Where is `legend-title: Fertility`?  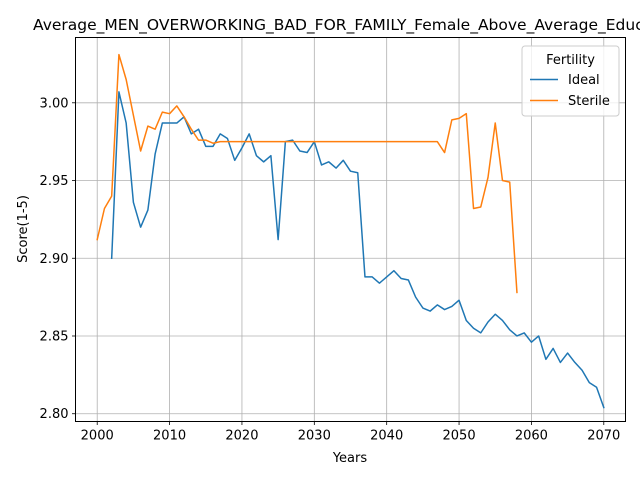 legend-title: Fertility is located at coordinates (570, 60).